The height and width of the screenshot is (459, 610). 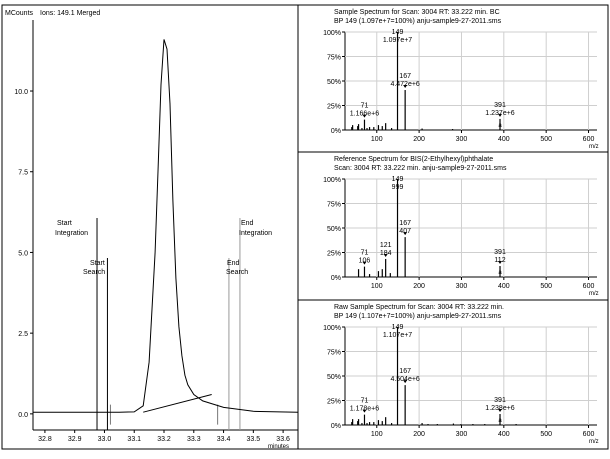 I want to click on chromatogram-x-tick-label: 33.4, so click(x=224, y=439).